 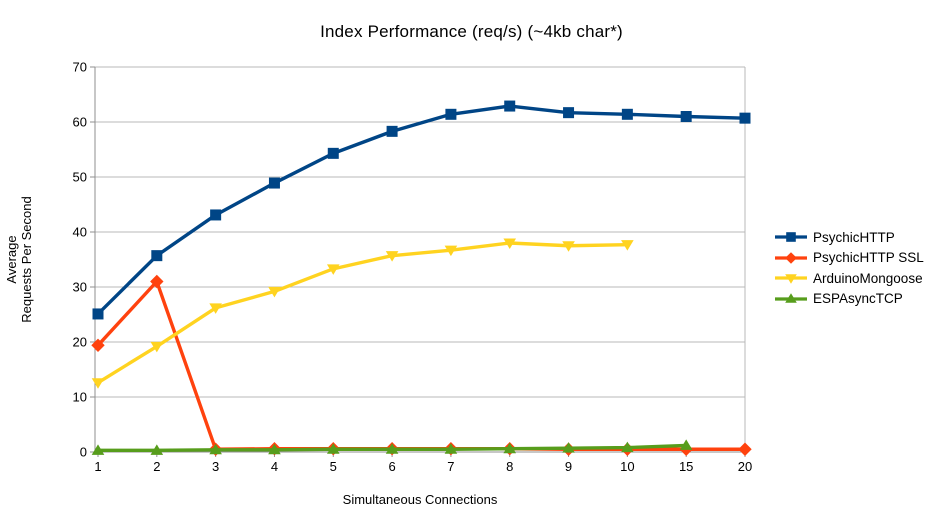 I want to click on legend-marker-triangle-down-icon, so click(x=791, y=279).